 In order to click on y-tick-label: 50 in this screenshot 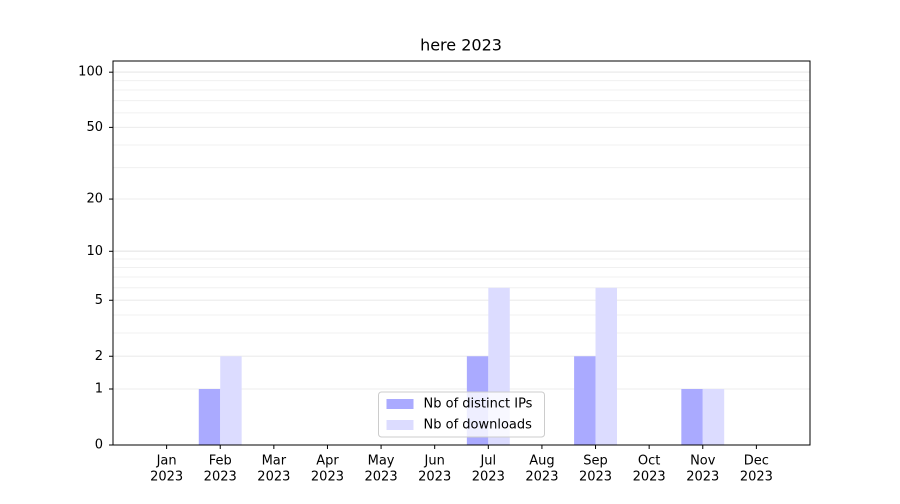, I will do `click(94, 127)`.